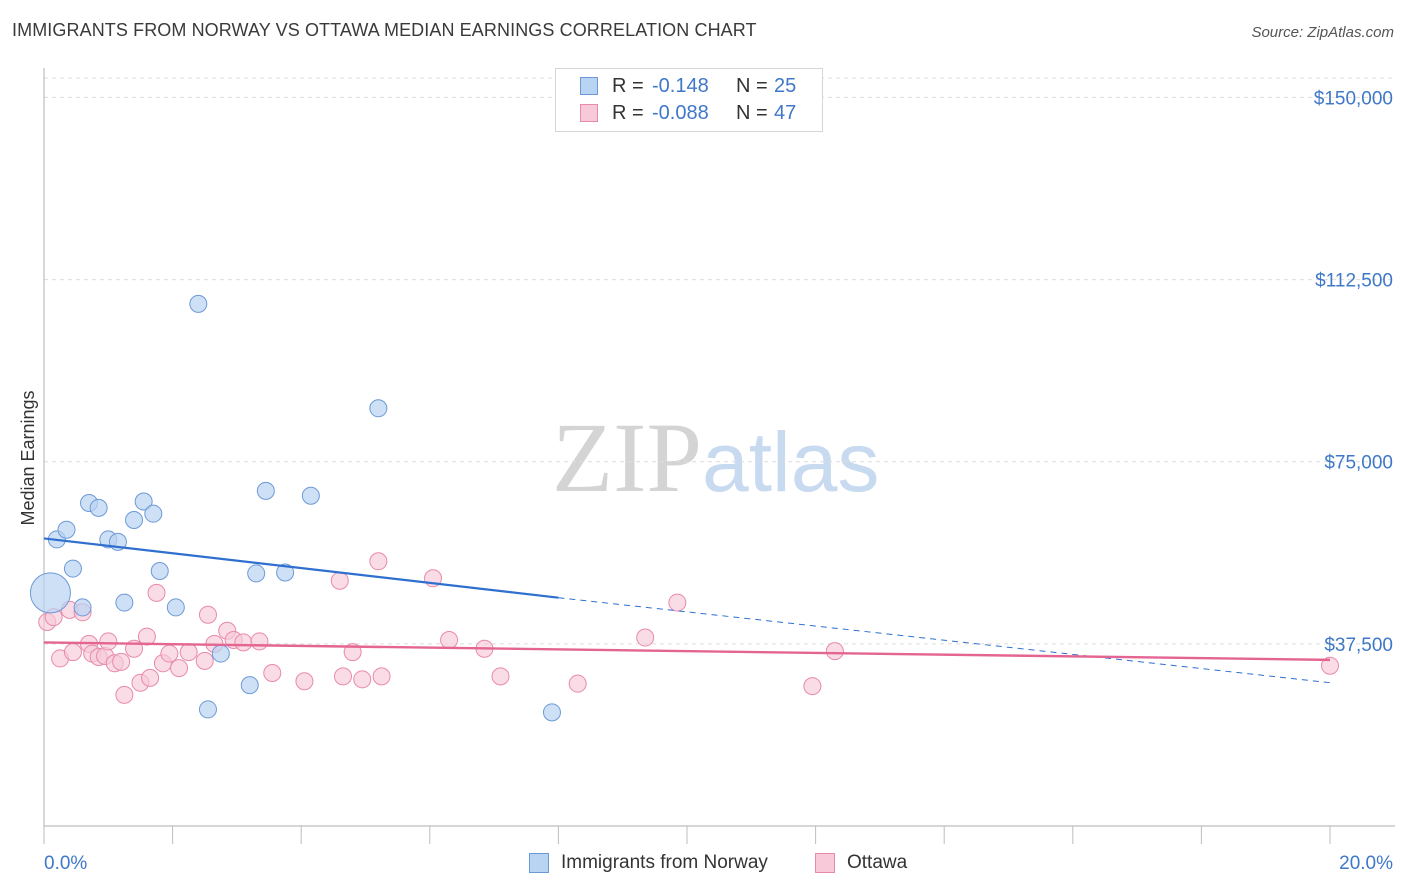  I want to click on y-tick-label: $112,500, so click(1354, 281).